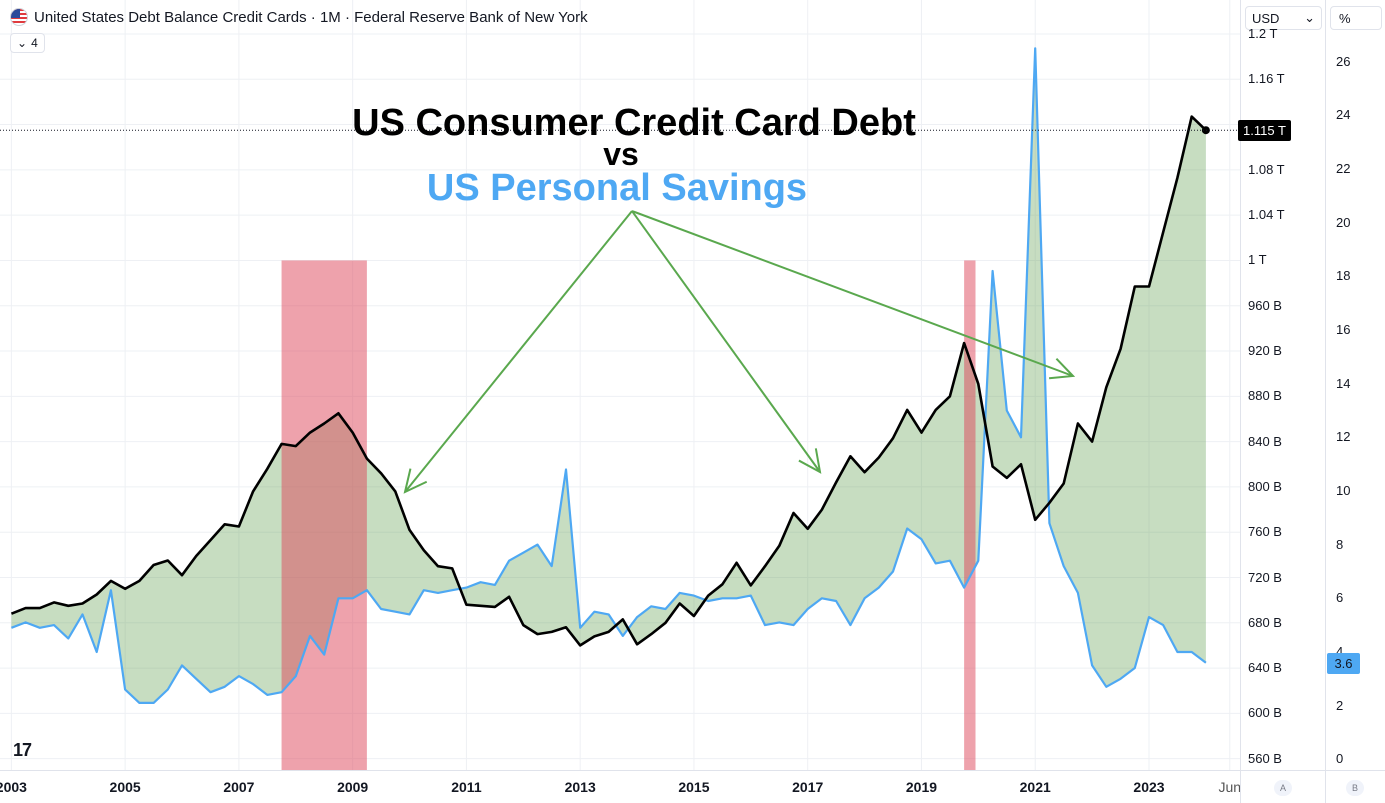 This screenshot has height=803, width=1385. What do you see at coordinates (1266, 215) in the screenshot?
I see `usd-tick-label: 1.04 T` at bounding box center [1266, 215].